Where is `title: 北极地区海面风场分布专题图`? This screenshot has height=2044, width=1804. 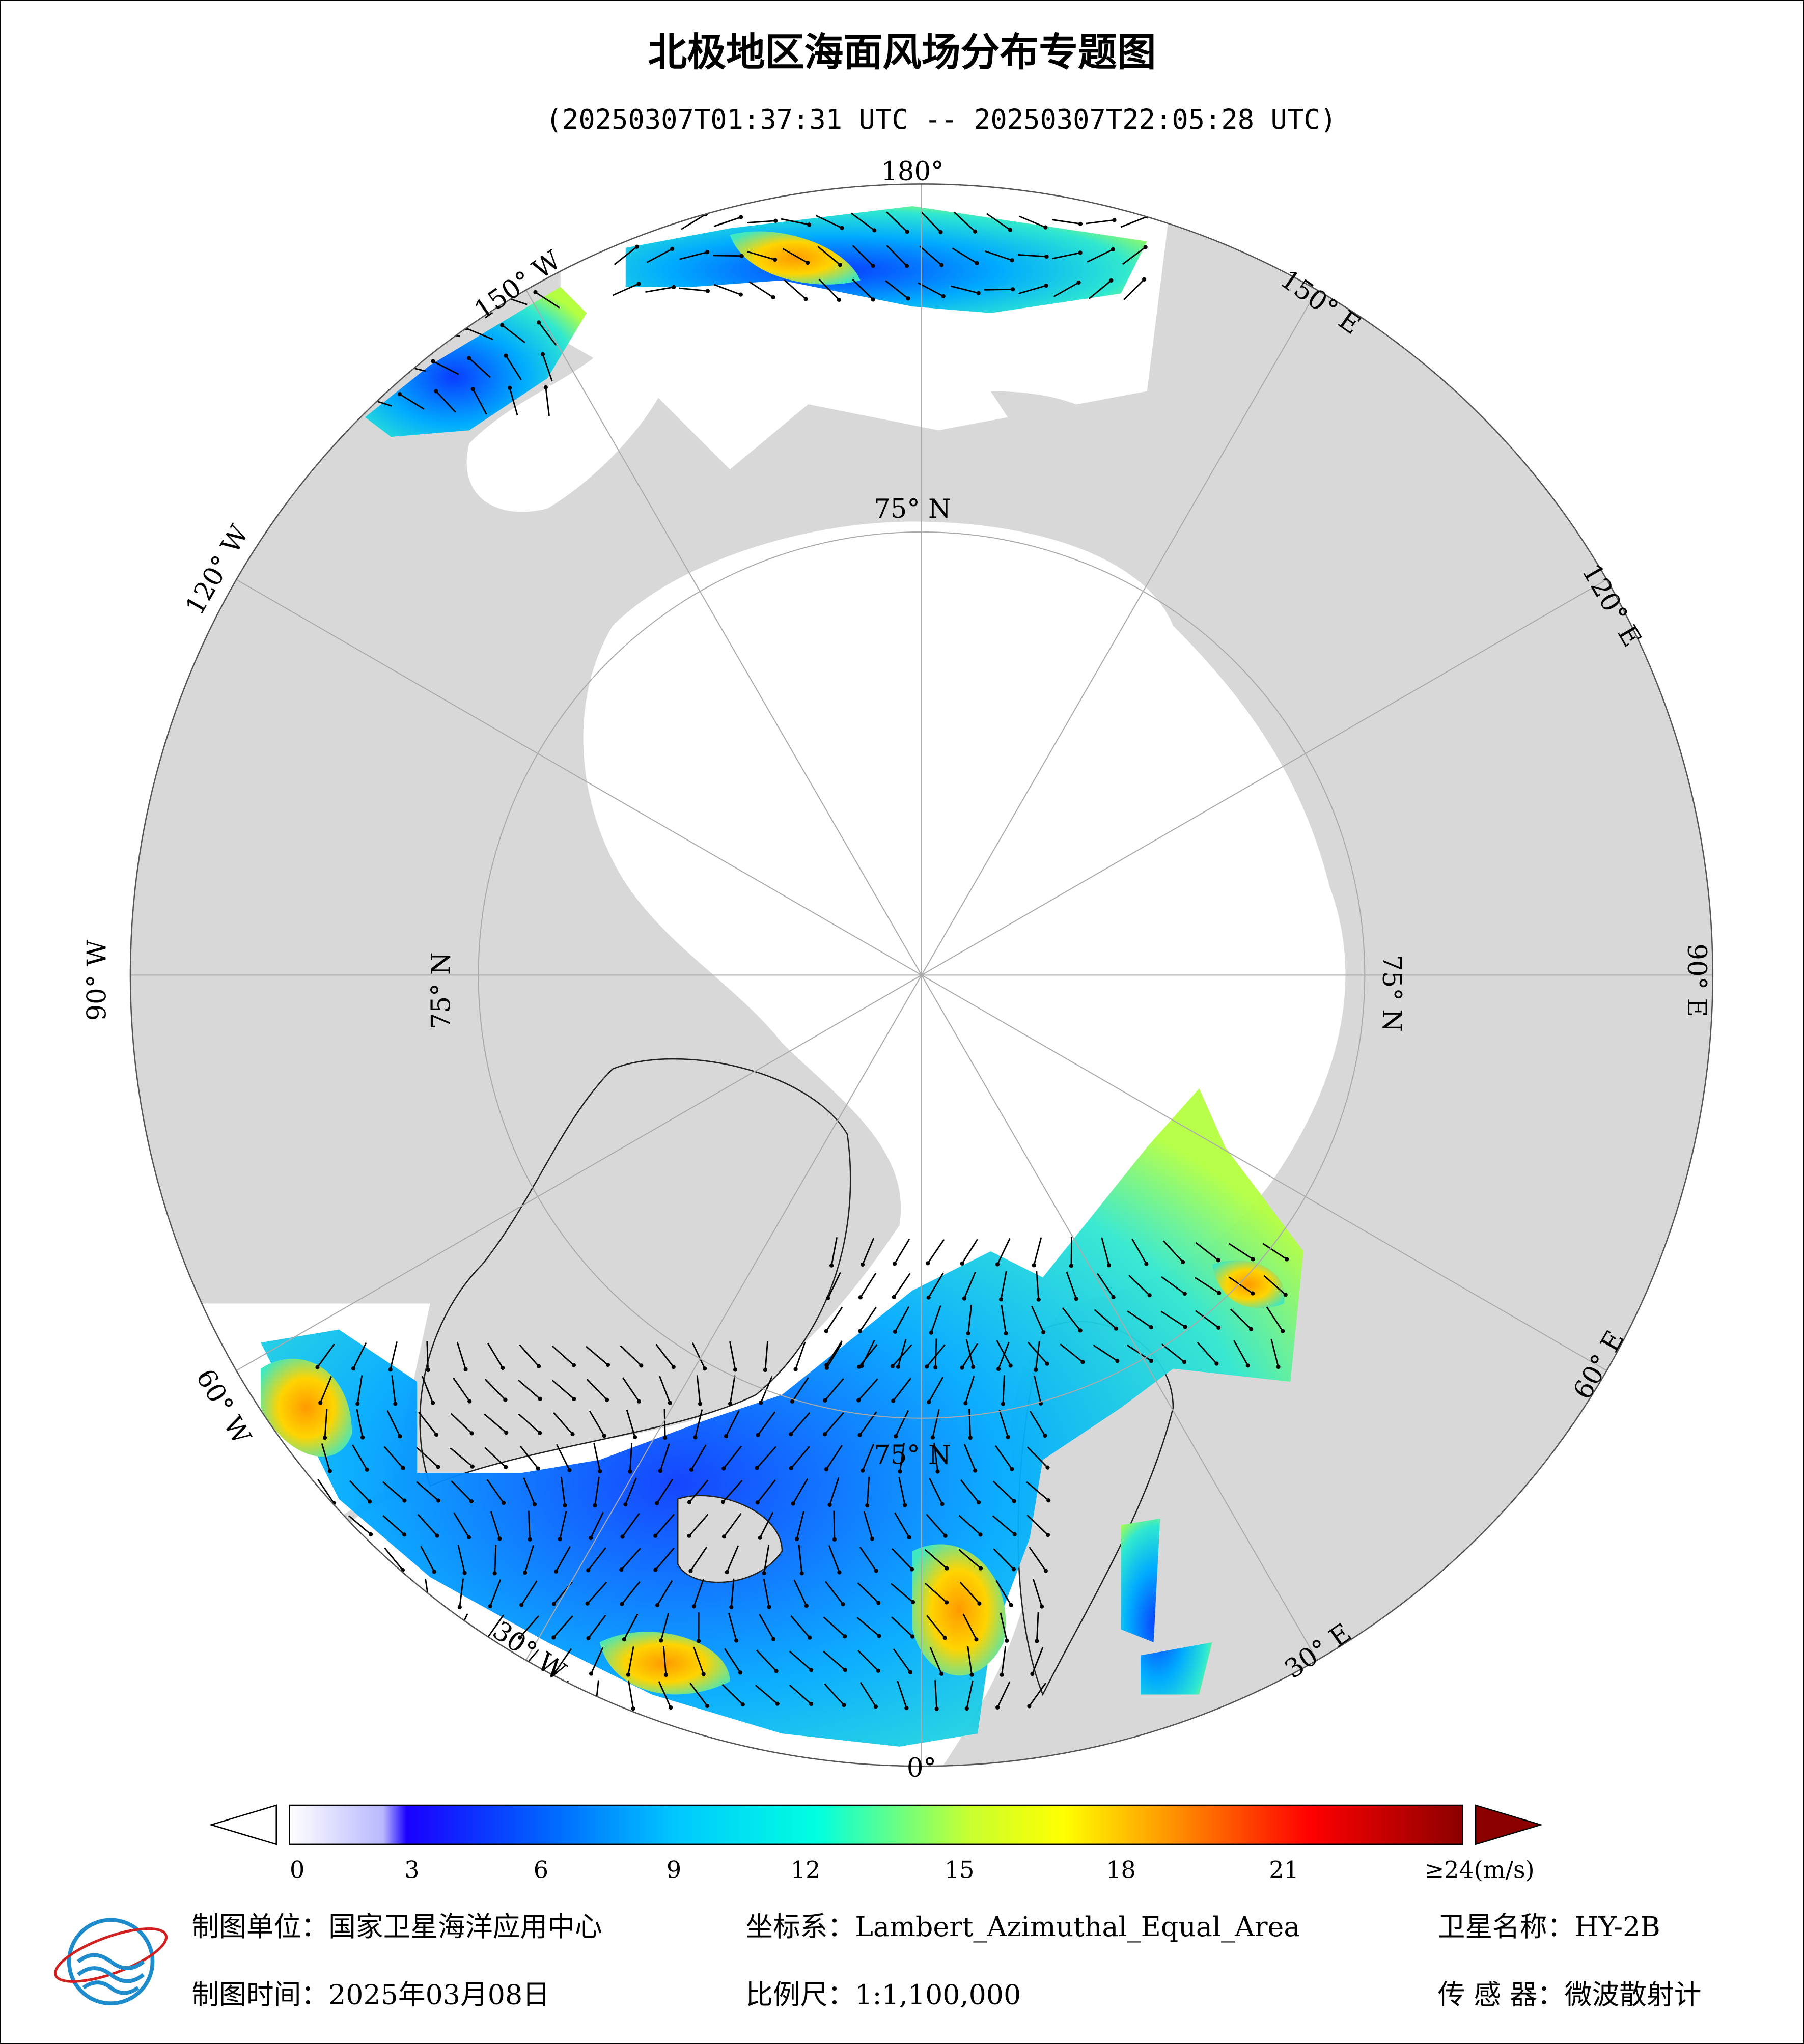
title: 北极地区海面风场分布专题图 is located at coordinates (902, 52).